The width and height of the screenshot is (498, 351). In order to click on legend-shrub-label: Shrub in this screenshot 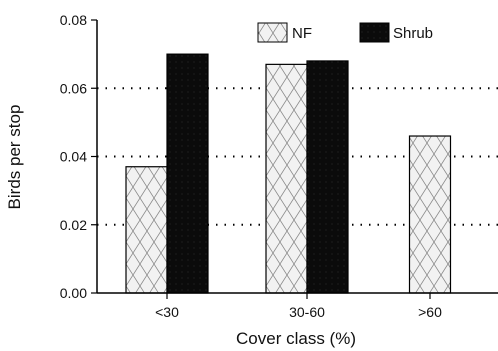, I will do `click(413, 33)`.